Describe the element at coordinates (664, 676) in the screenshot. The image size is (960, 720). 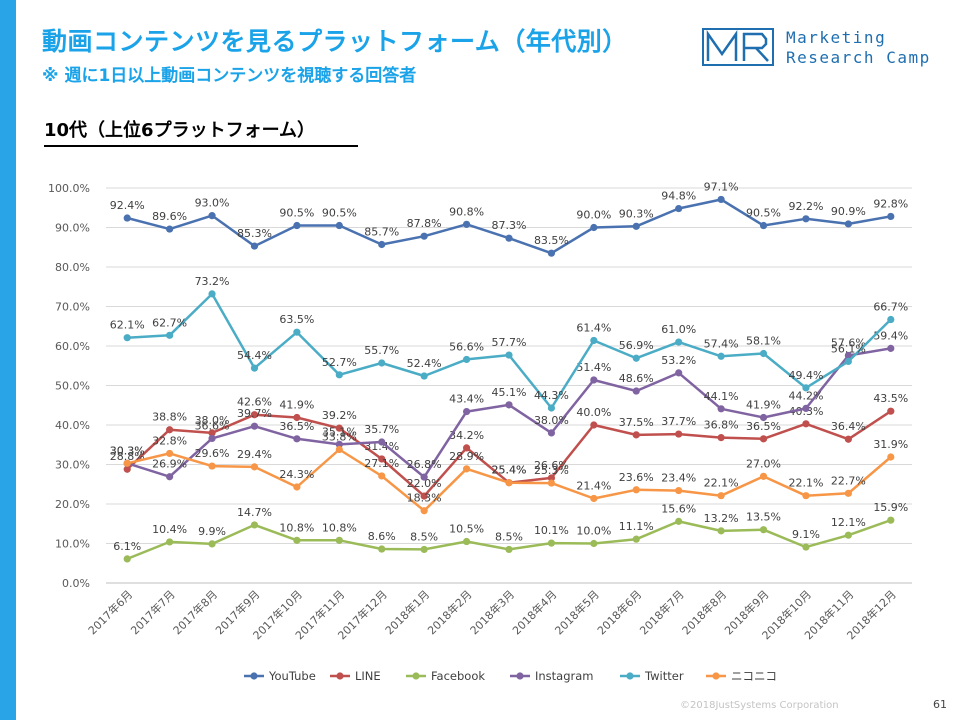
I see `legend-label-twitter: Twitter` at that location.